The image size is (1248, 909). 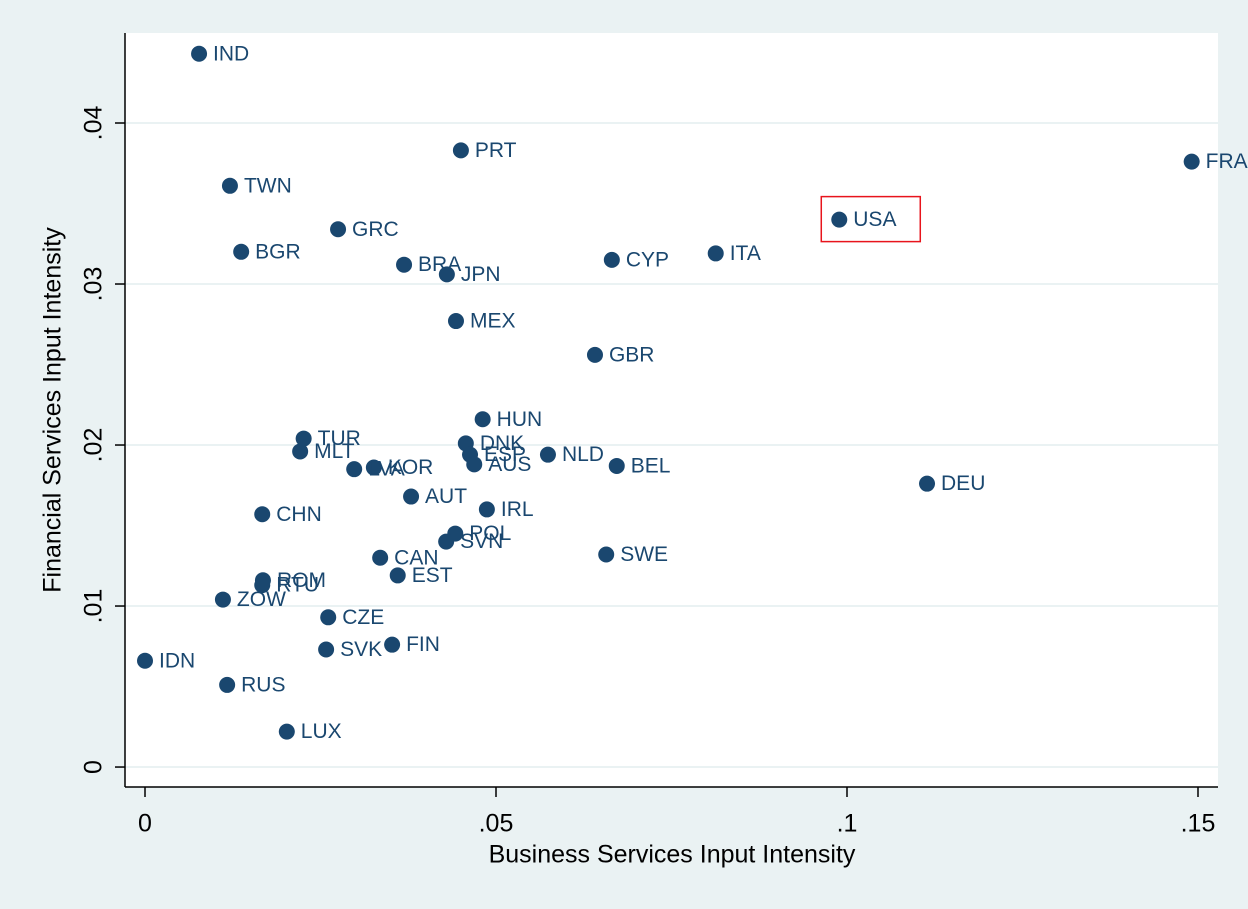 What do you see at coordinates (361, 649) in the screenshot?
I see `point-label: SVK` at bounding box center [361, 649].